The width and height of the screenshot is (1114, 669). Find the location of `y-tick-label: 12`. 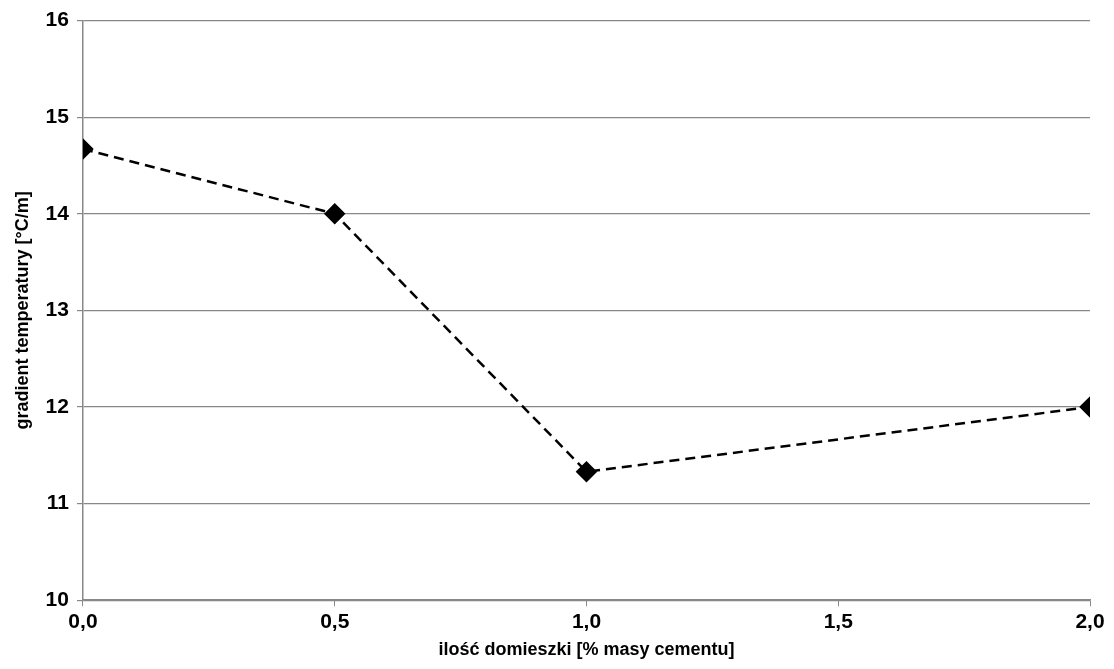

y-tick-label: 12 is located at coordinates (57, 405).